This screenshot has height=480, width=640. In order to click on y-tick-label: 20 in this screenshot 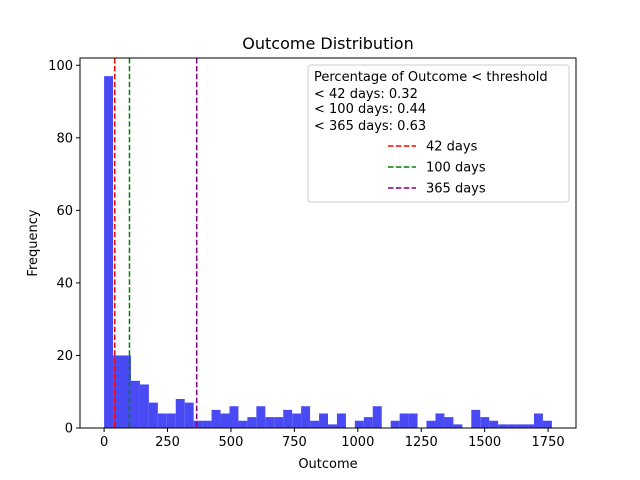, I will do `click(64, 356)`.